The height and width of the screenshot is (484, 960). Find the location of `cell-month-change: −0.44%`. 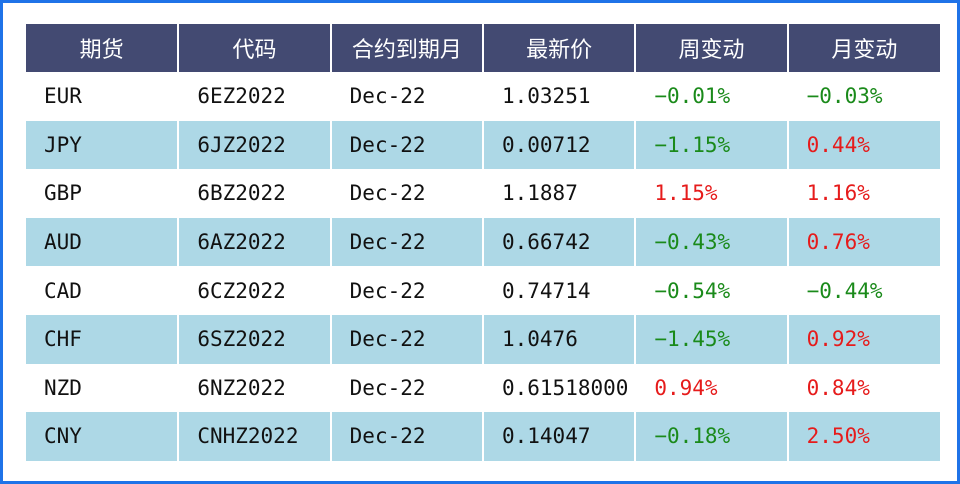

cell-month-change: −0.44% is located at coordinates (863, 290).